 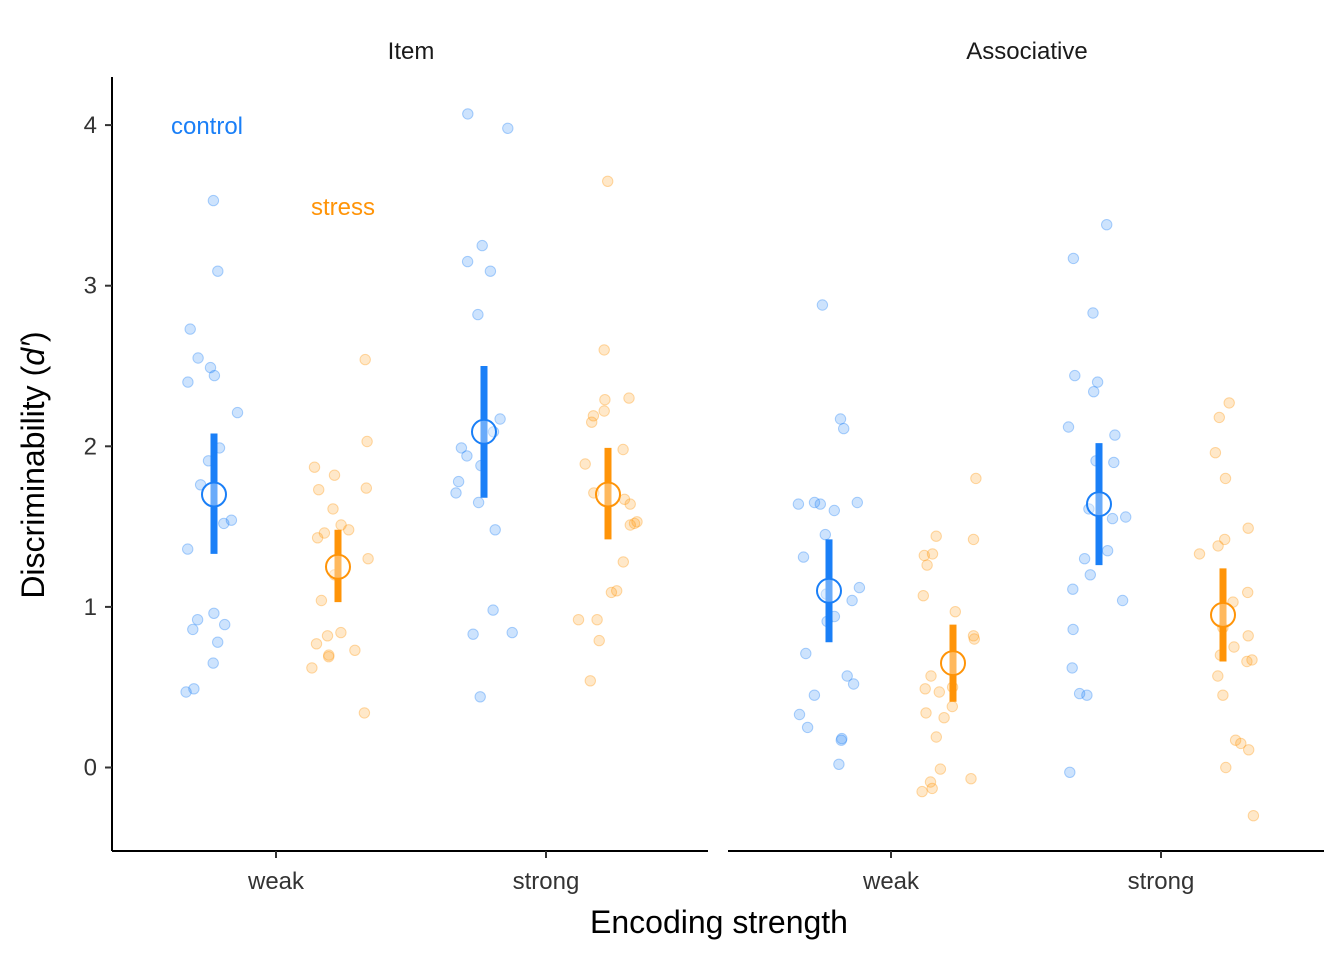 I want to click on y-axis-title-italic: d′, so click(x=33, y=353).